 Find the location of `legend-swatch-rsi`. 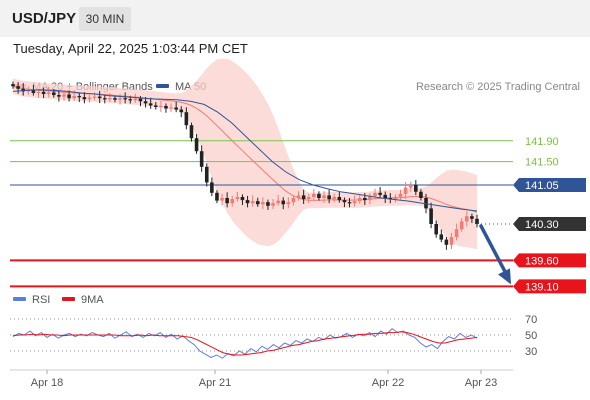

legend-swatch-rsi is located at coordinates (19, 299).